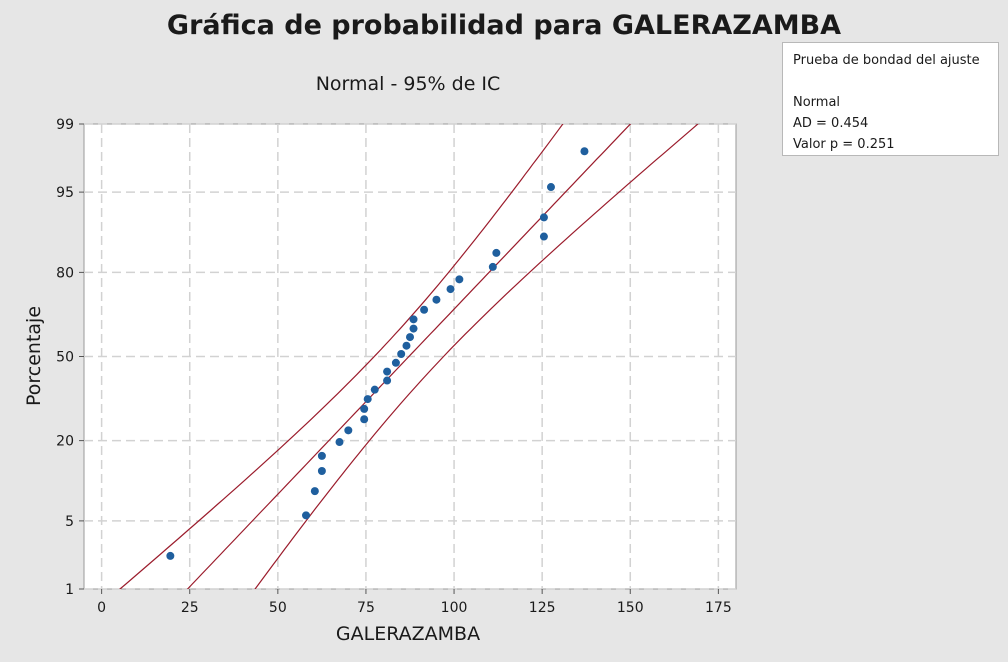 The height and width of the screenshot is (662, 1008). I want to click on y-tick-label: 99, so click(65, 125).